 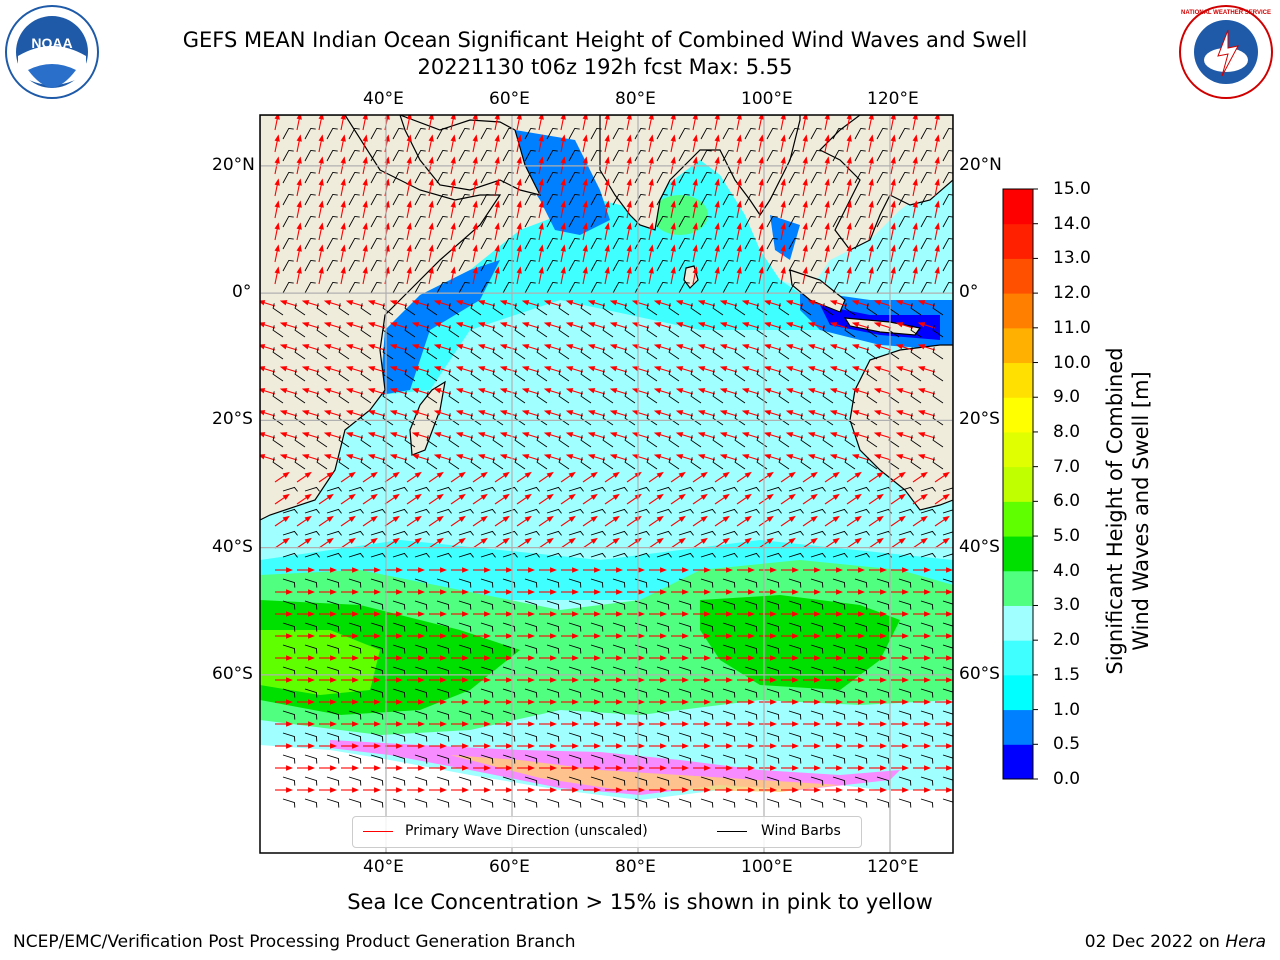 I want to click on lon-tick-label-top: 40°E, so click(x=383, y=99).